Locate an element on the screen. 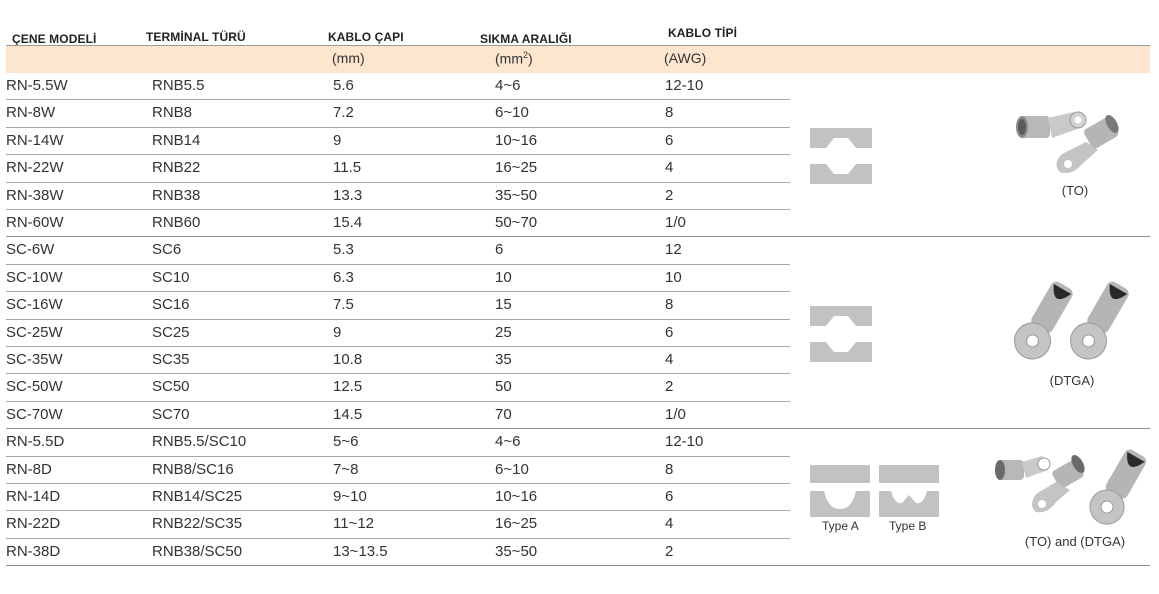 This screenshot has height=594, width=1159. cell-terminal: SC6 is located at coordinates (167, 250).